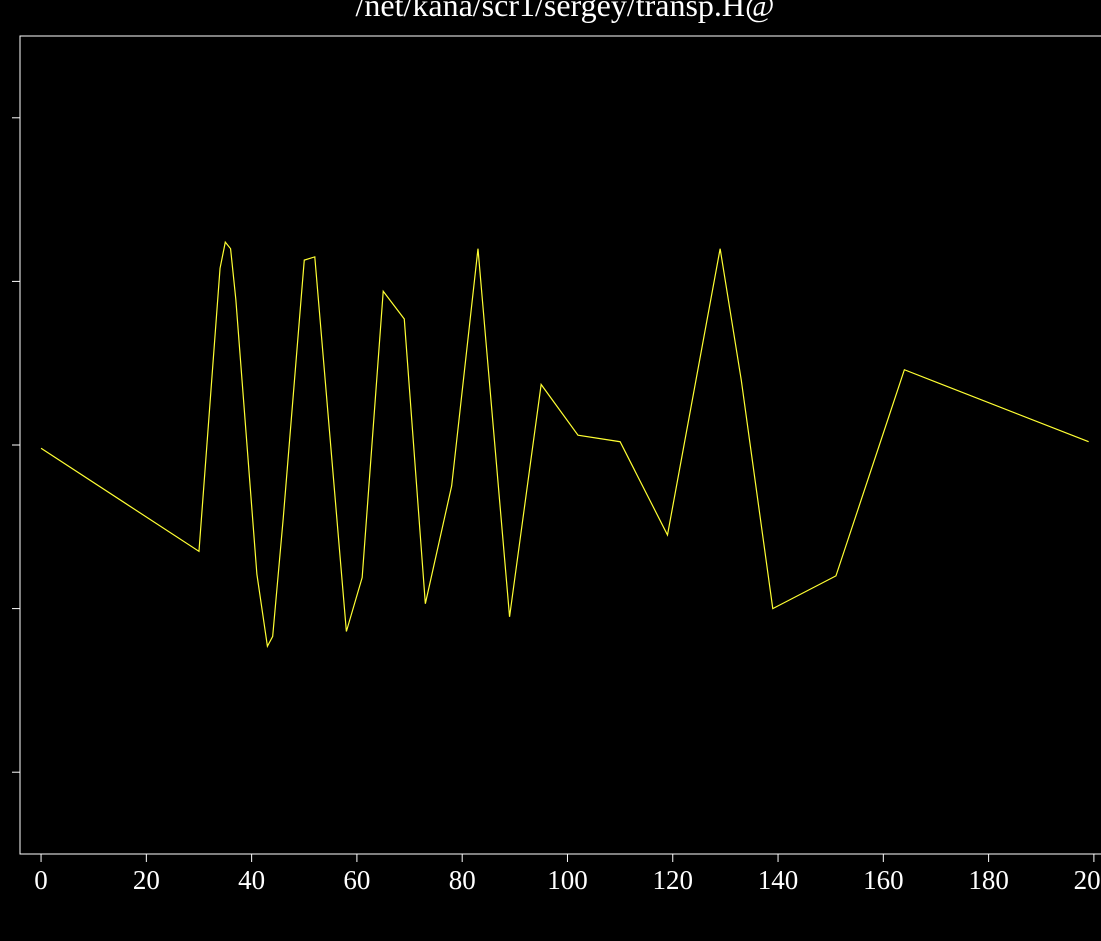 The image size is (1101, 941). What do you see at coordinates (356, 880) in the screenshot?
I see `x-tick-label: 60` at bounding box center [356, 880].